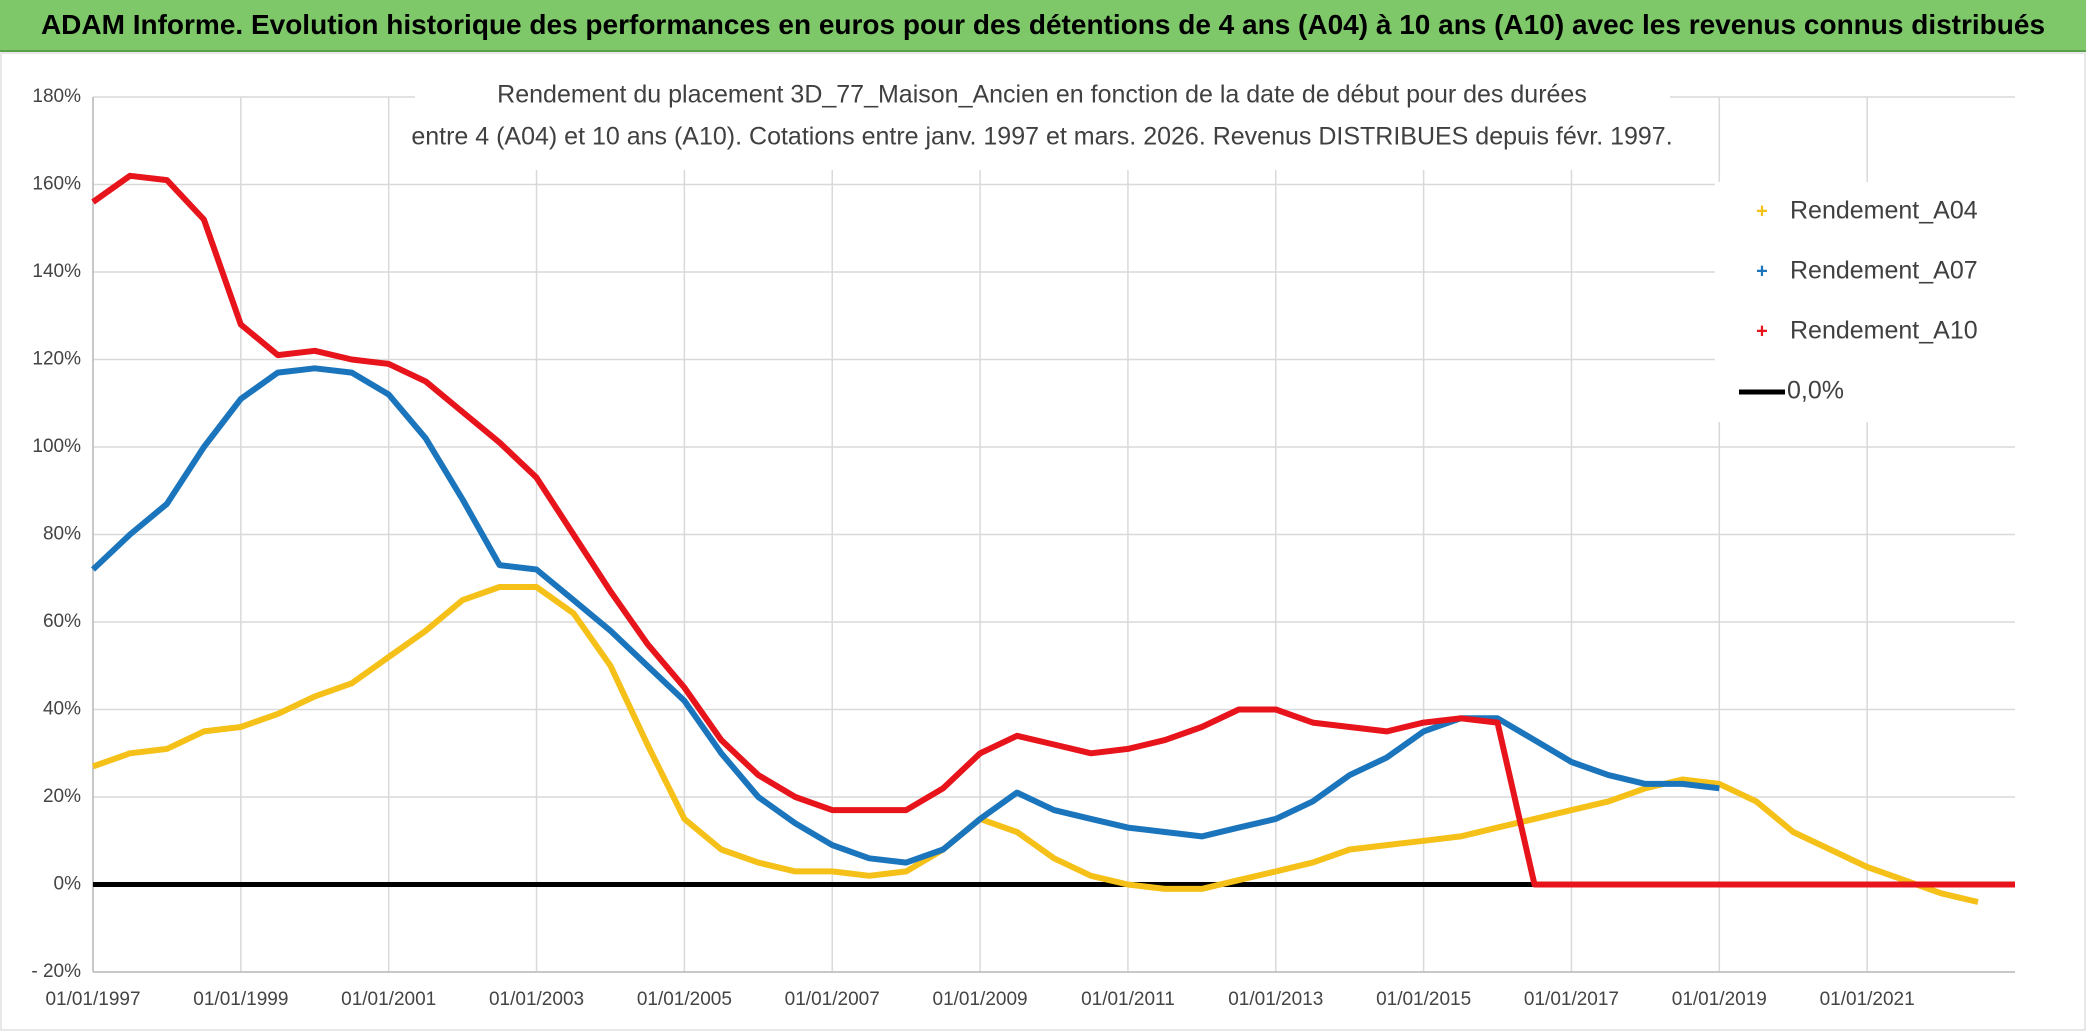 This screenshot has height=1031, width=2086. Describe the element at coordinates (1815, 391) in the screenshot. I see `legend-label: 0,0%` at that location.